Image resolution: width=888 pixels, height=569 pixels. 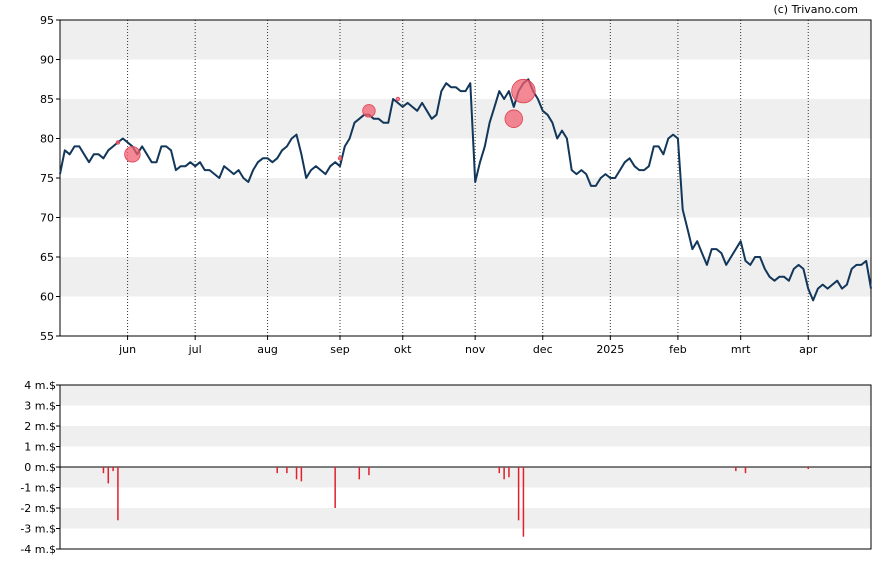 I want to click on y-tick-label: 65, so click(x=47, y=257).